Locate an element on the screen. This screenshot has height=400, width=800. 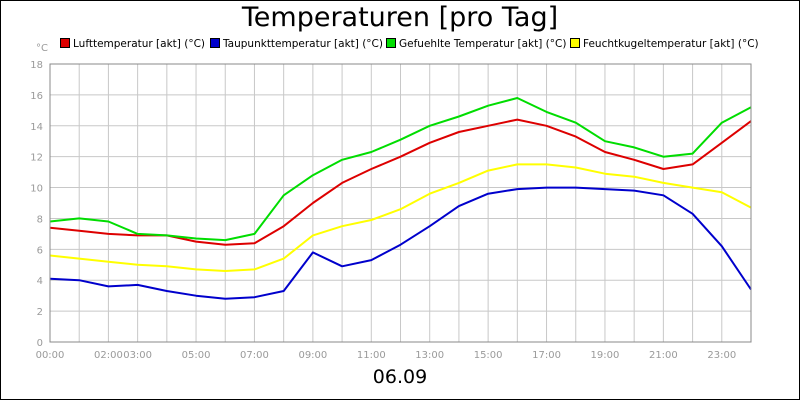
legend-label-lufttemperatur: Lufttemperatur [akt] (°C) is located at coordinates (139, 44).